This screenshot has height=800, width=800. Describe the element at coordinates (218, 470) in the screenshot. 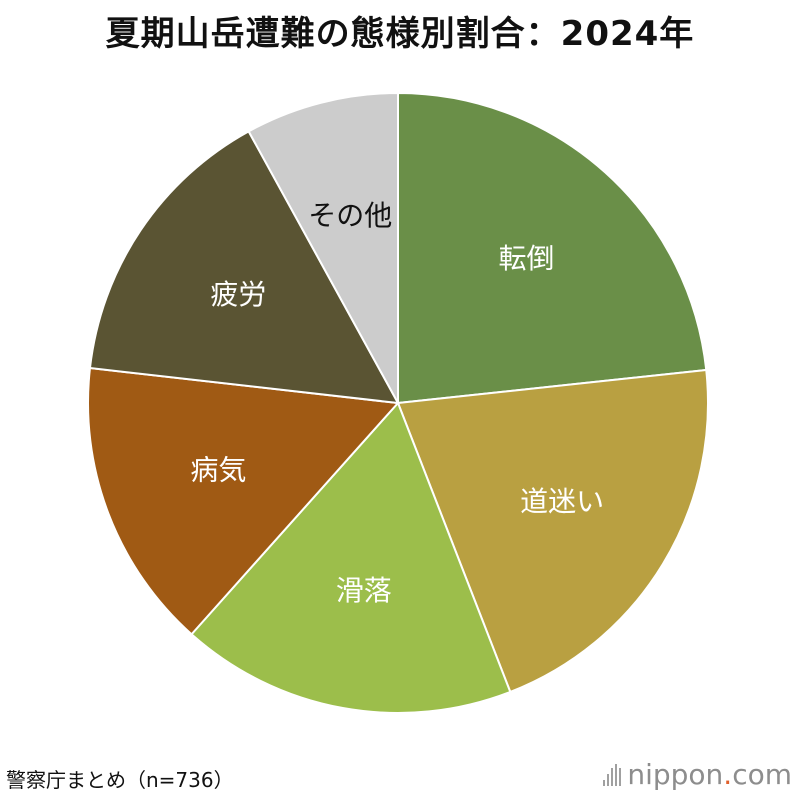

I see `pie-label-4: 病気` at that location.